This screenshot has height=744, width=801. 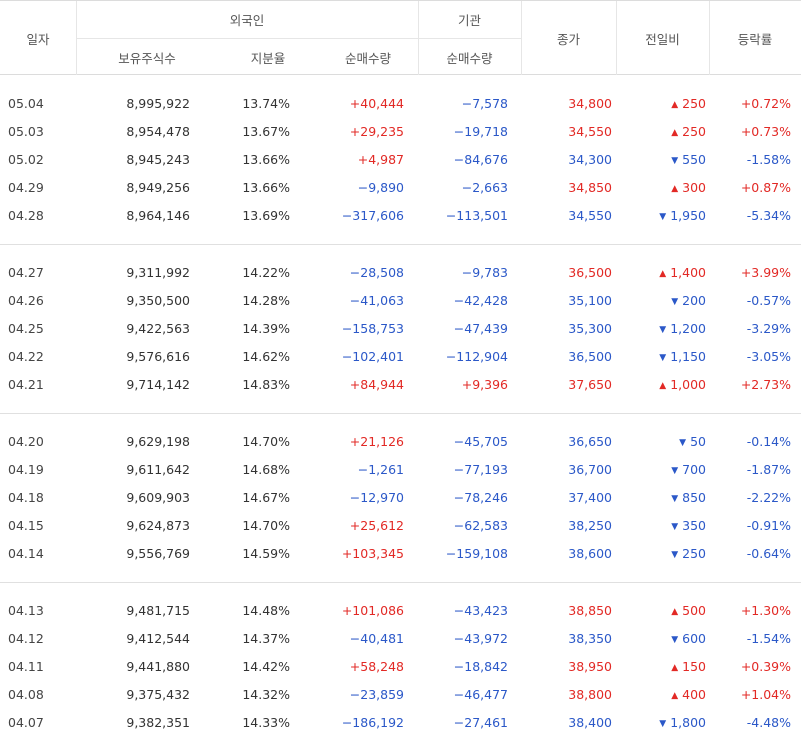 I want to click on change-cell: ▲ 500, so click(x=688, y=611).